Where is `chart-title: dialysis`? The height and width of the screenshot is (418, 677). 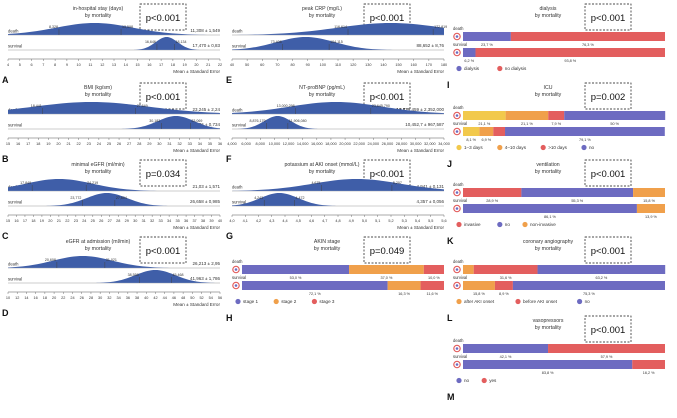
chart-title: dialysis is located at coordinates (547, 9).